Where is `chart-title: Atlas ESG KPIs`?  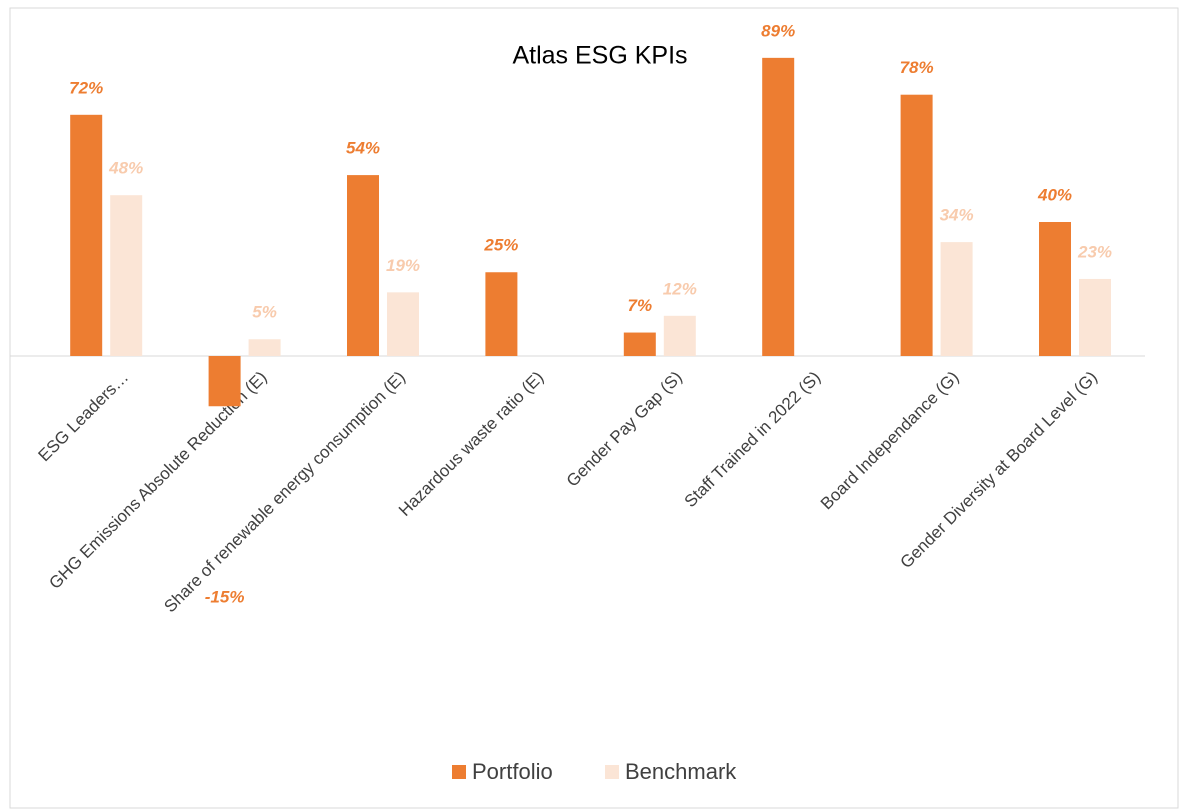 chart-title: Atlas ESG KPIs is located at coordinates (599, 56).